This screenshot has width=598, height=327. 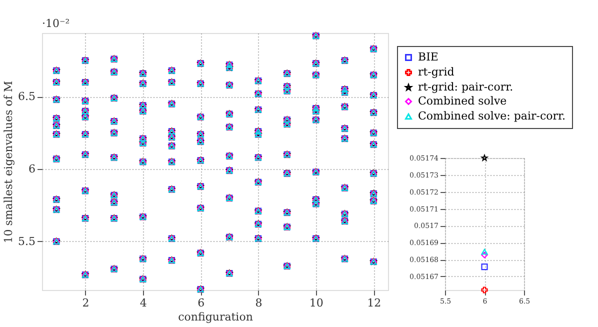 What do you see at coordinates (466, 87) in the screenshot?
I see `legend-label: rt-grid: pair-corr.` at bounding box center [466, 87].